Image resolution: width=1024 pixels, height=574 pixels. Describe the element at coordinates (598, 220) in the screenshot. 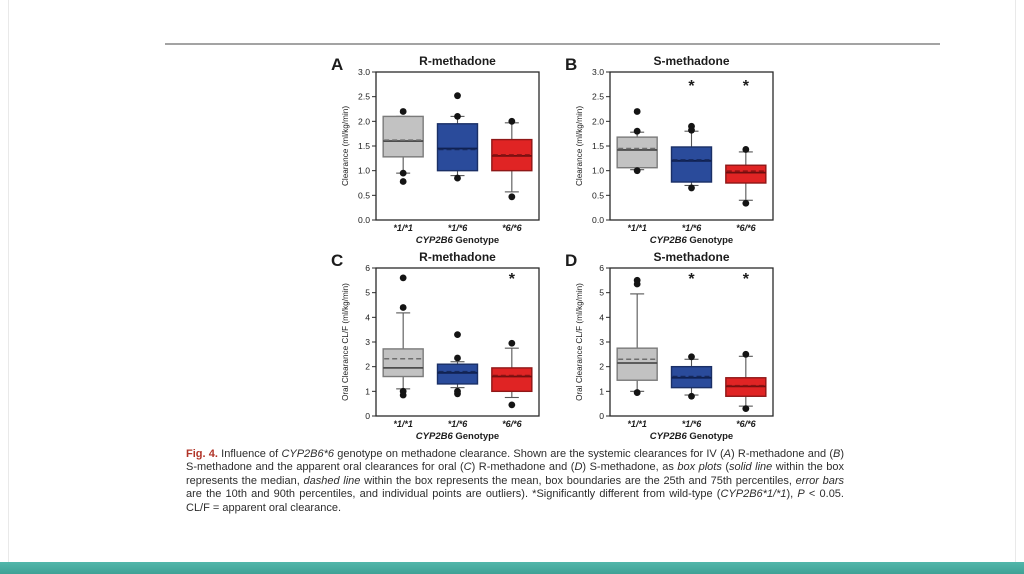

I see `y-tick-label: 0.0` at that location.